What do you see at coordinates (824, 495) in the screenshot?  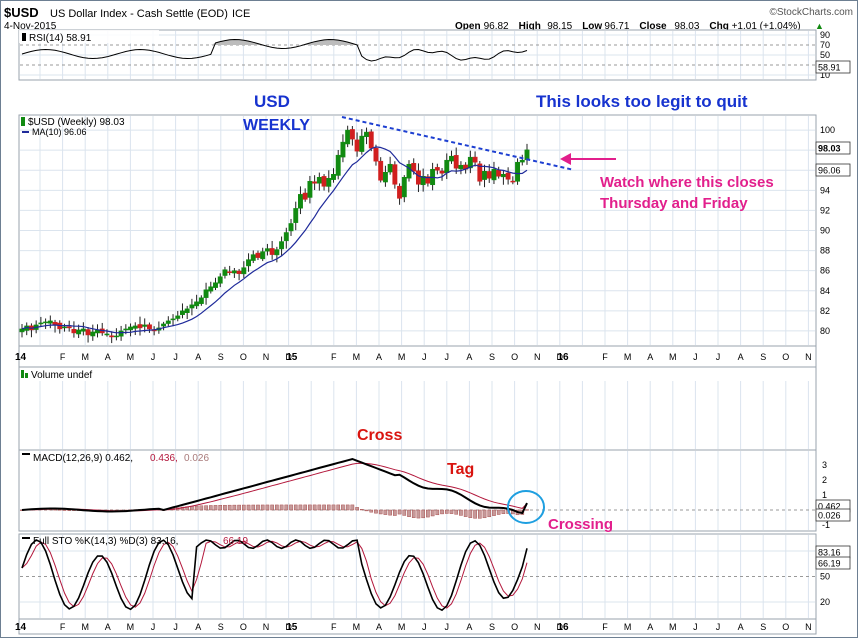 I see `macd-tick: 1` at bounding box center [824, 495].